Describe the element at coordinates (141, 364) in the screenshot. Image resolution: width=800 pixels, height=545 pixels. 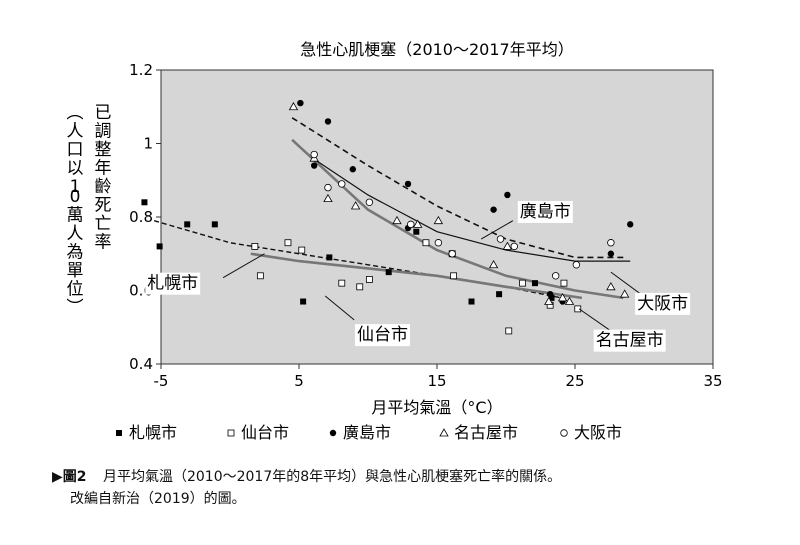
I see `y-tick-label: 0.4` at that location.